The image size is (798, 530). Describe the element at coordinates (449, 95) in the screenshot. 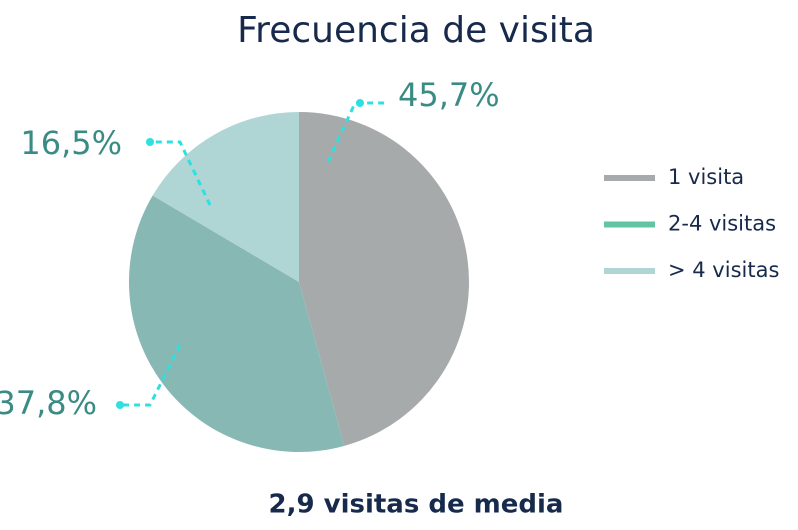

I see `data-label: 45,7%` at that location.